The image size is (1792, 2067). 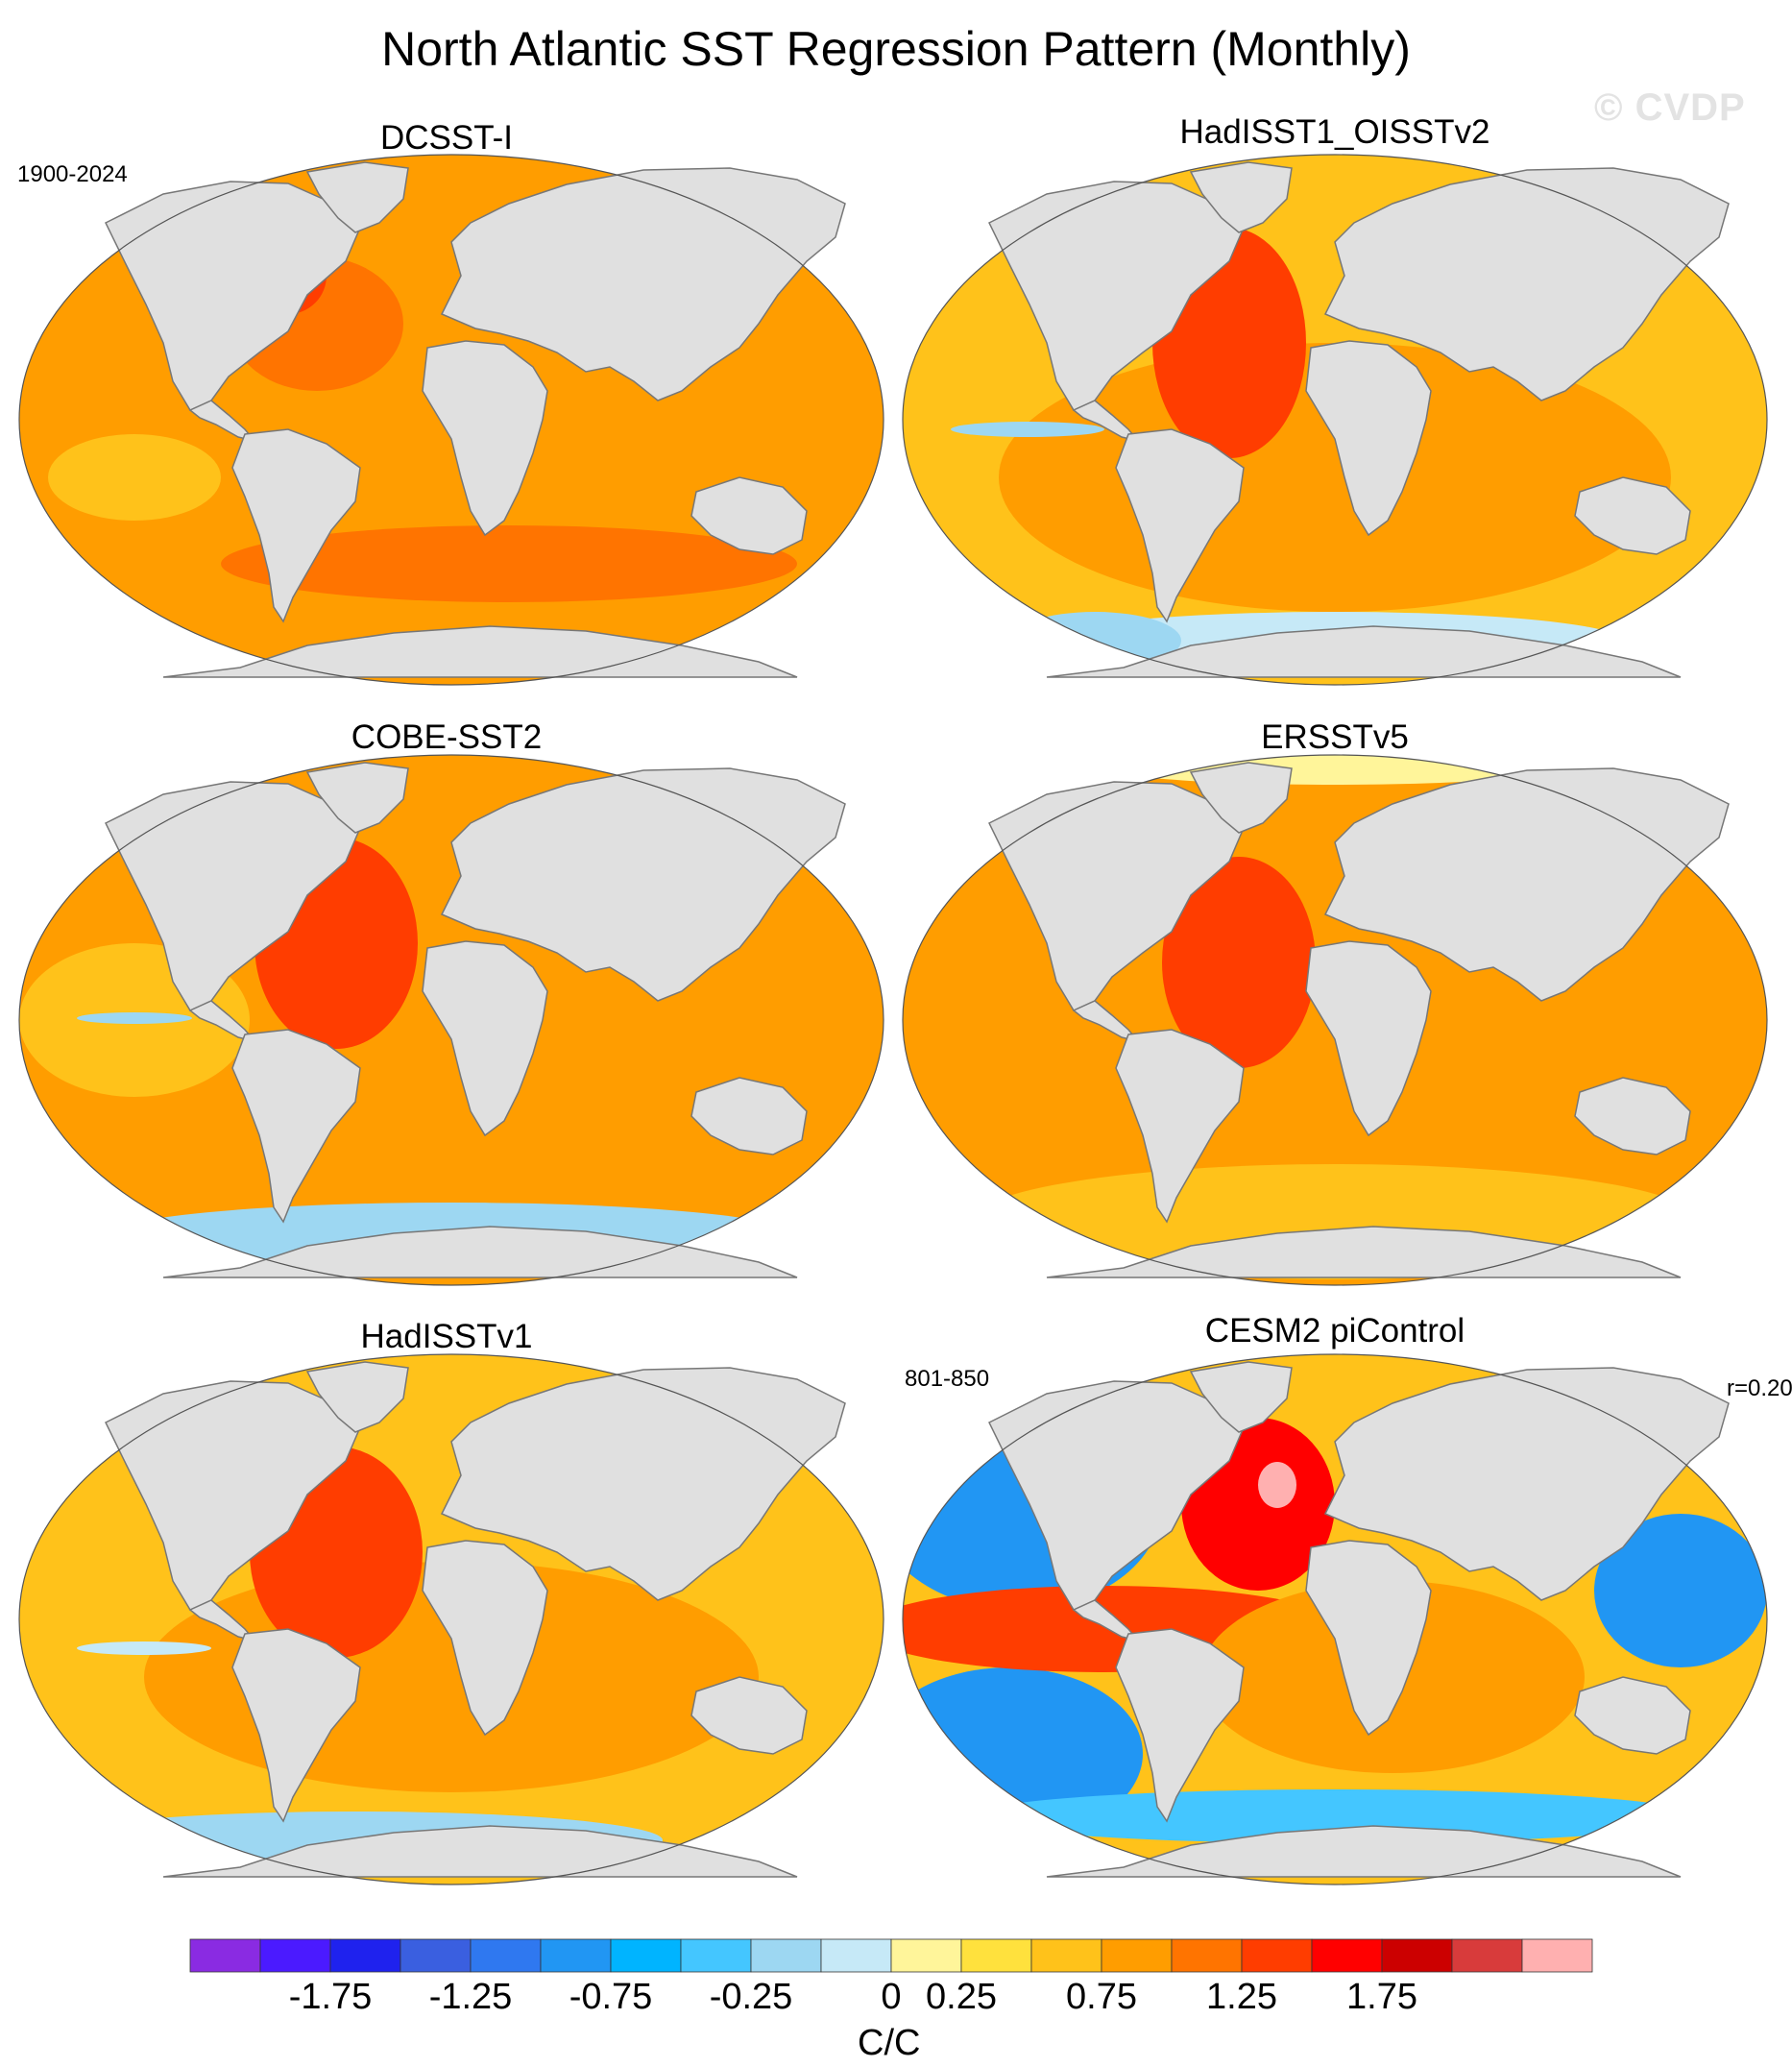 What do you see at coordinates (330, 1997) in the screenshot?
I see `colorbar-tick-label: -1.75` at bounding box center [330, 1997].